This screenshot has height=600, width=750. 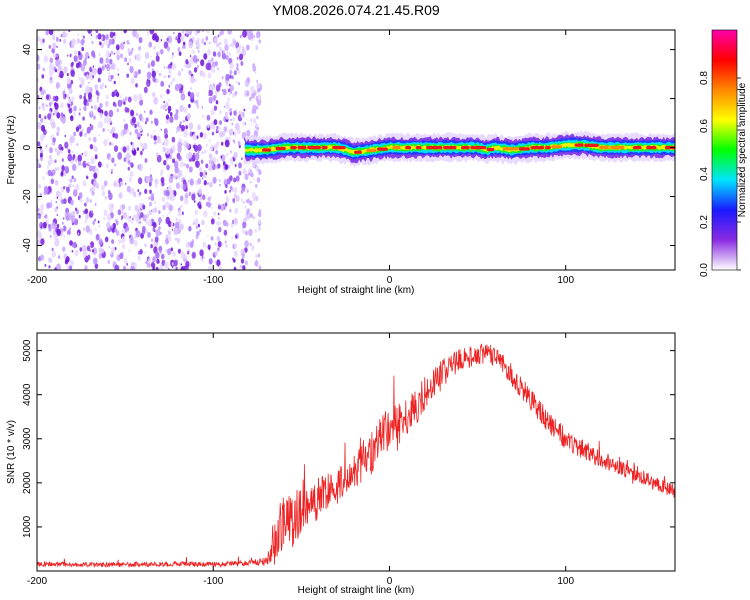 I want to click on colorbar-tick-label: 0.2, so click(x=704, y=222).